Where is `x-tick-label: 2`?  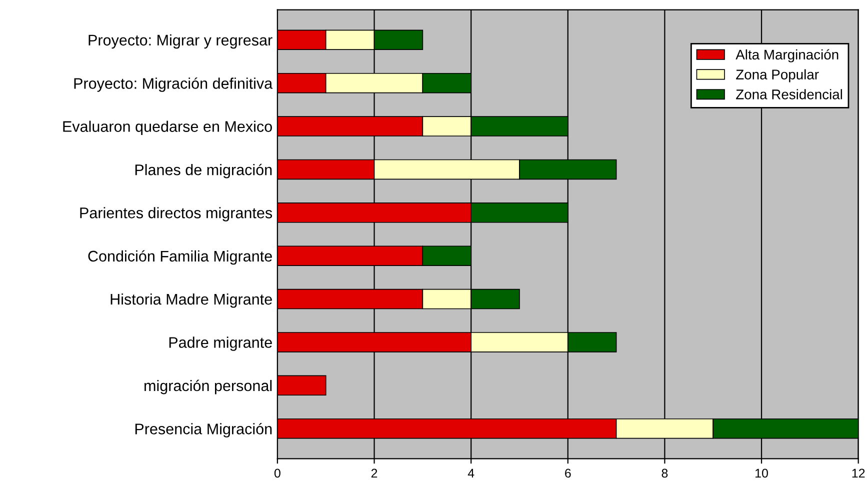 x-tick-label: 2 is located at coordinates (374, 473).